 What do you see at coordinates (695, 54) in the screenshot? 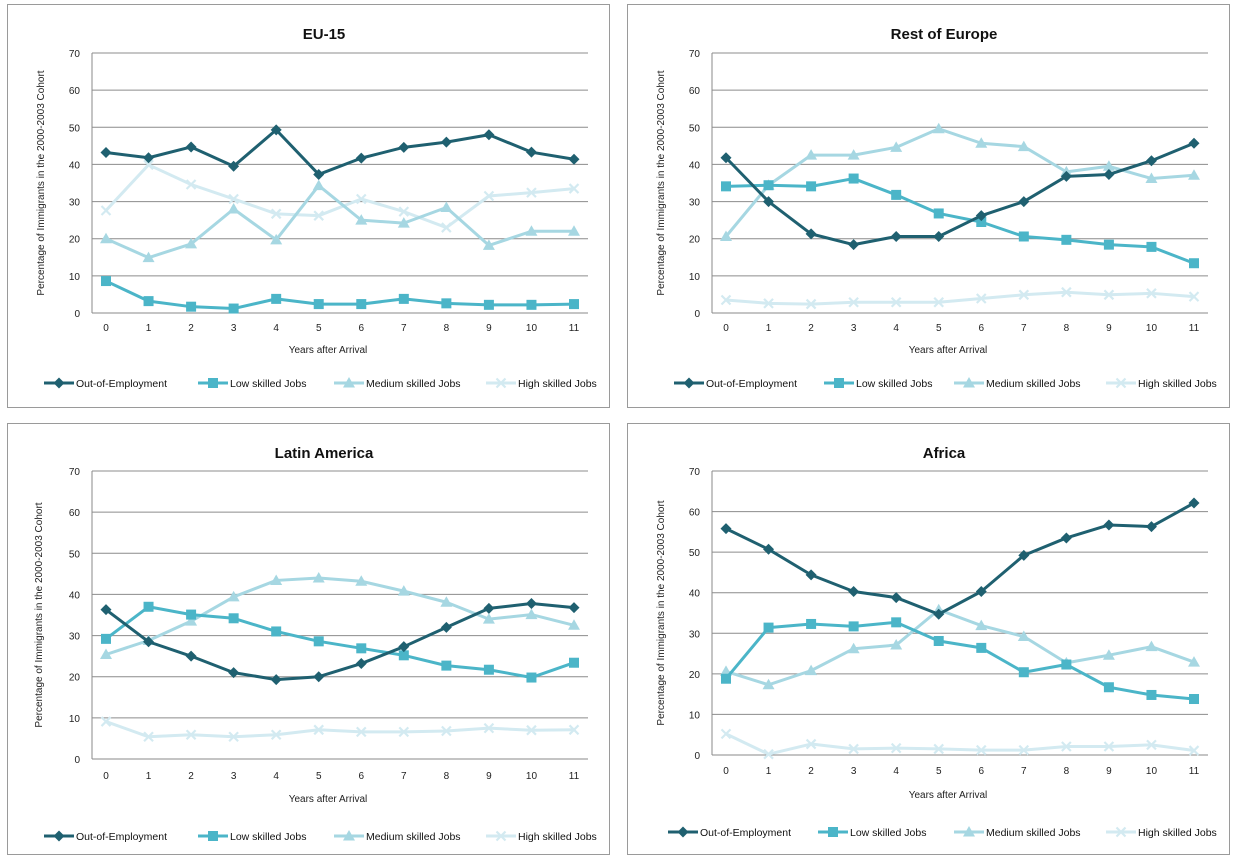
I see `y-tick-label: 70` at bounding box center [695, 54].